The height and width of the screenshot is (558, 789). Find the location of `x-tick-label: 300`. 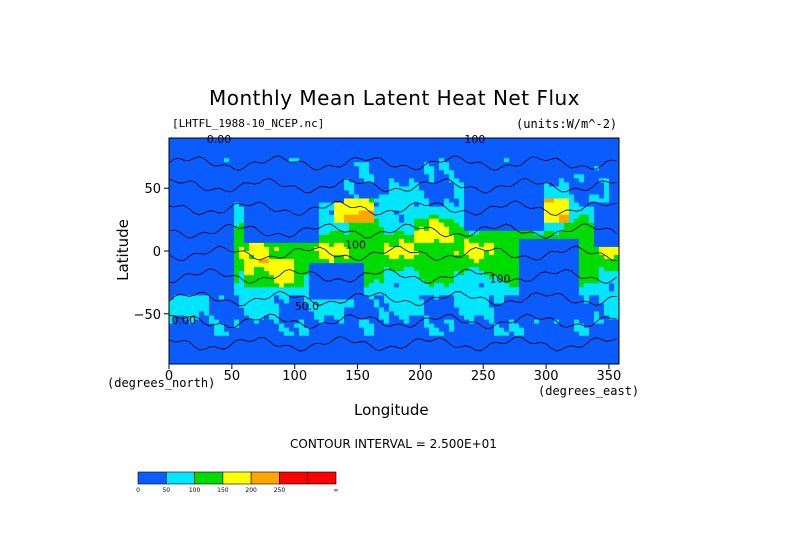

x-tick-label: 300 is located at coordinates (546, 376).